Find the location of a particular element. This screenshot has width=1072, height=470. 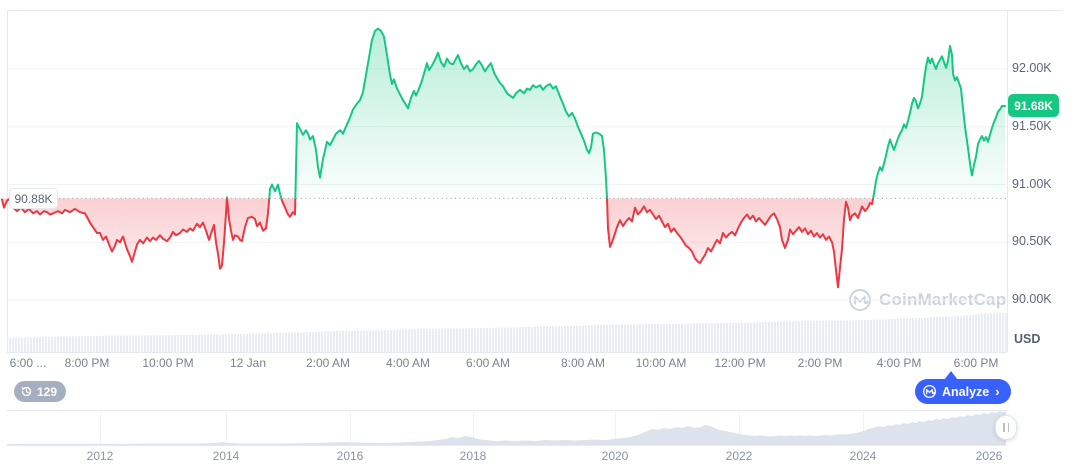

x-axis-label: 6:00 AM is located at coordinates (488, 363).